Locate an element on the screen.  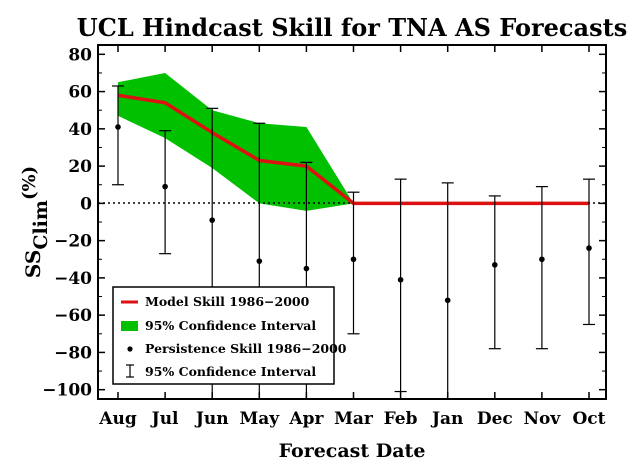
ylabel-main: SS is located at coordinates (33, 264).